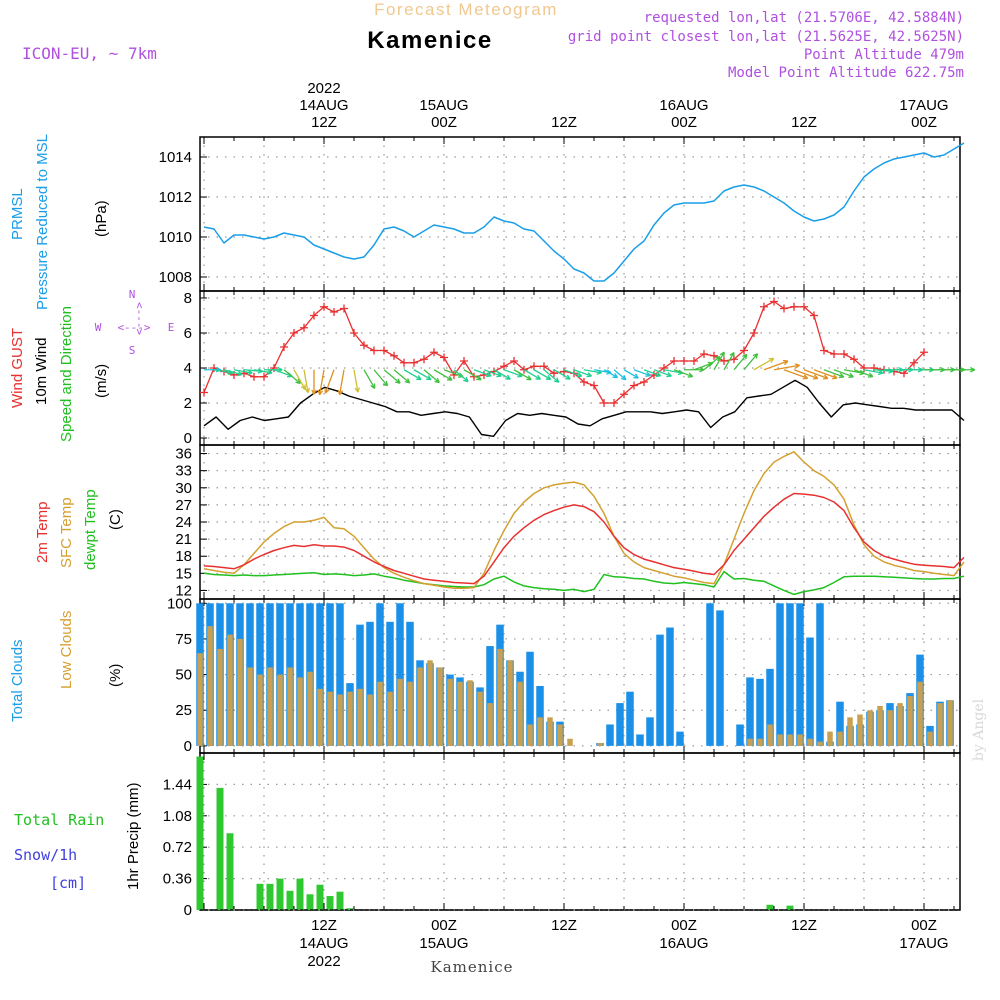  I want to click on y-tick-label: 1008, so click(175, 277).